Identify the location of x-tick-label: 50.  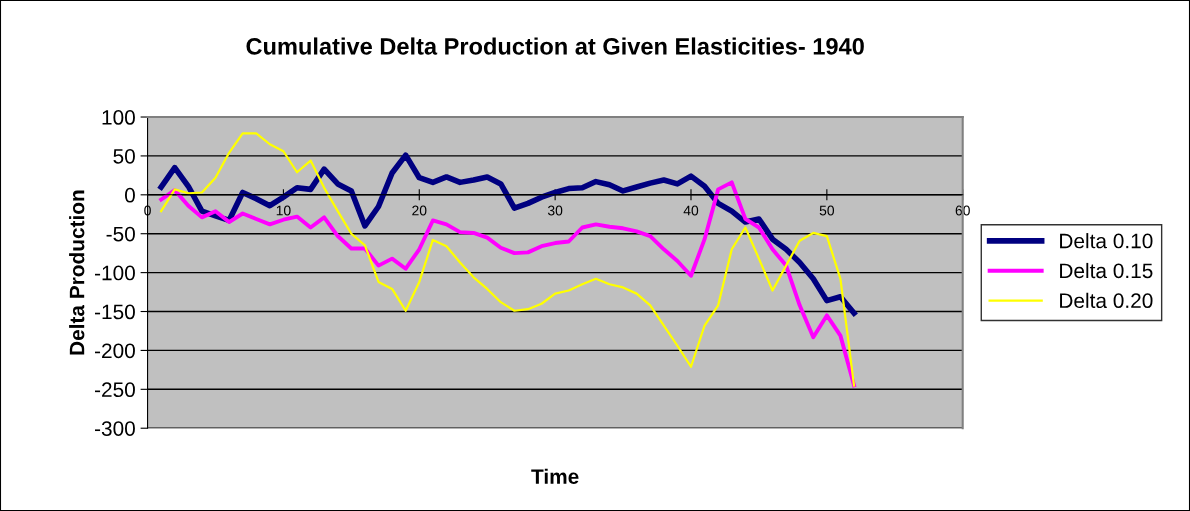
(827, 210).